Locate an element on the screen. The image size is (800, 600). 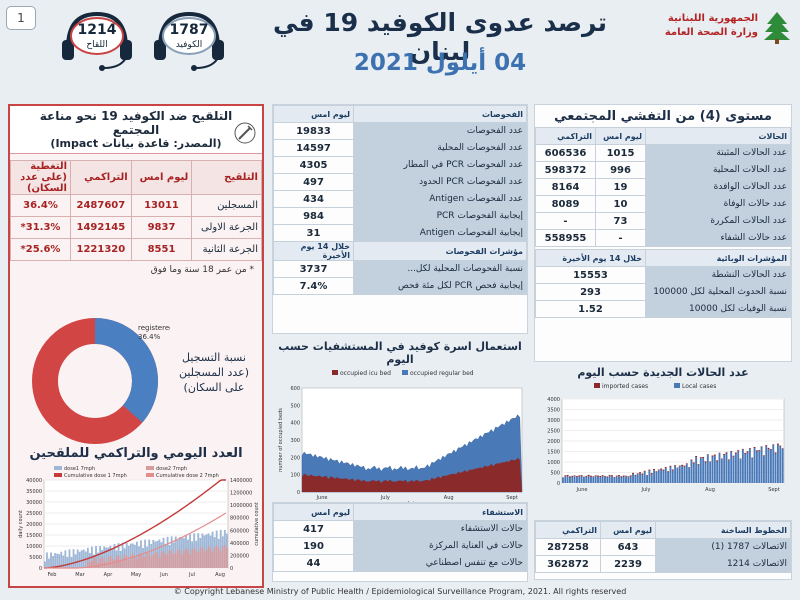
tests-col-label: الفحوصات is located at coordinates (440, 114).